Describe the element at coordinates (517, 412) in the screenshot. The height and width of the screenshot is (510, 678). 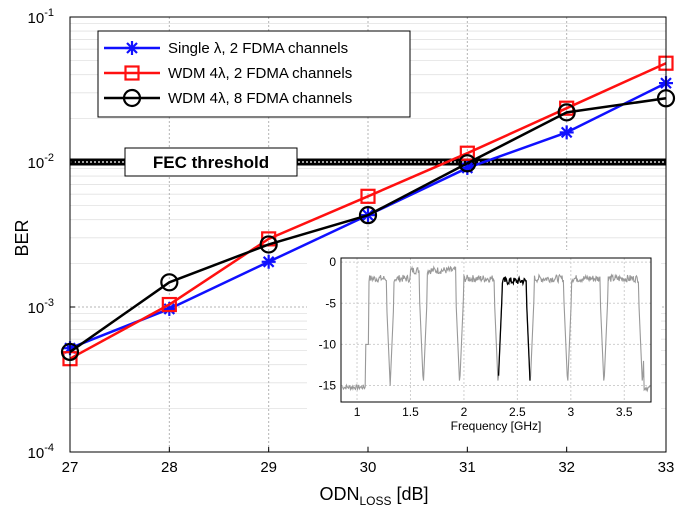
I see `inset-x-tick-label: 2.5` at that location.